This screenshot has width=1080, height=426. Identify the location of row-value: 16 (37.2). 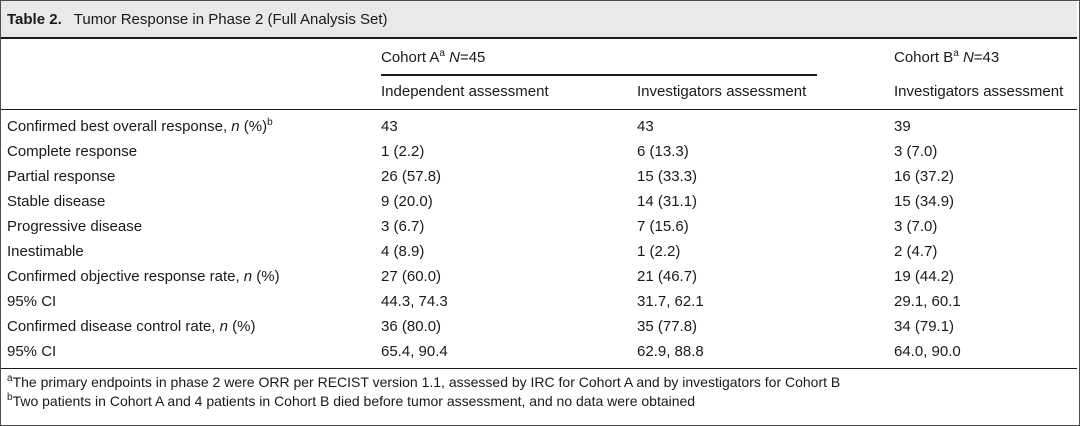
(924, 176).